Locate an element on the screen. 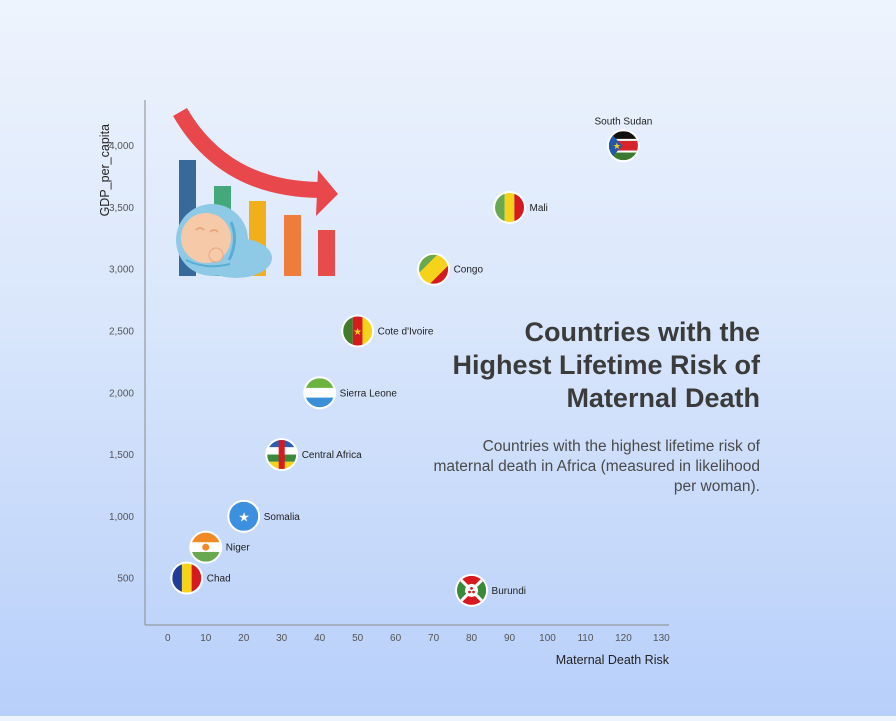 This screenshot has width=896, height=721. x-tick-label: 100 is located at coordinates (547, 638).